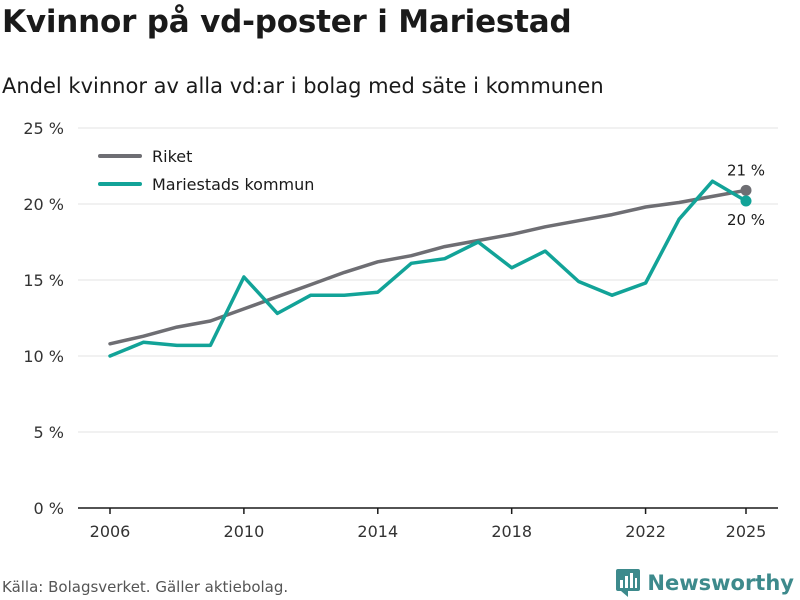  I want to click on y-tick-label: 15 %, so click(43, 280).